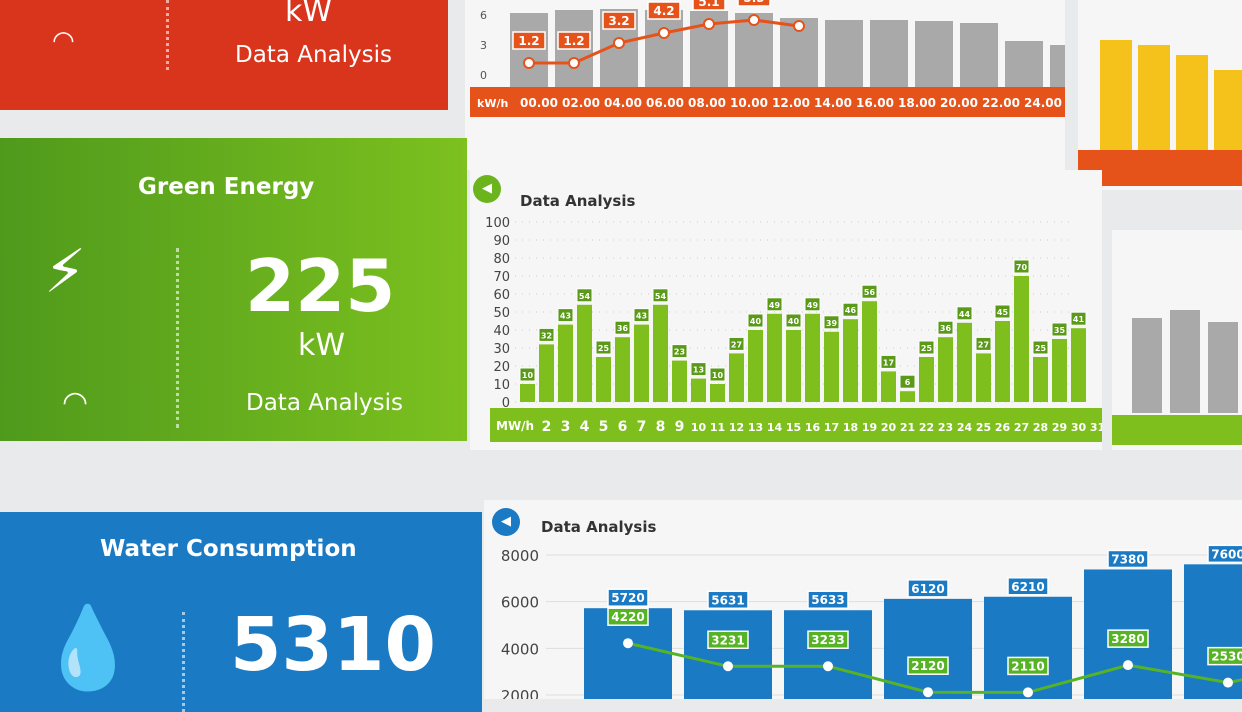 The height and width of the screenshot is (712, 1242). Describe the element at coordinates (546, 335) in the screenshot. I see `data-label: 32` at that location.